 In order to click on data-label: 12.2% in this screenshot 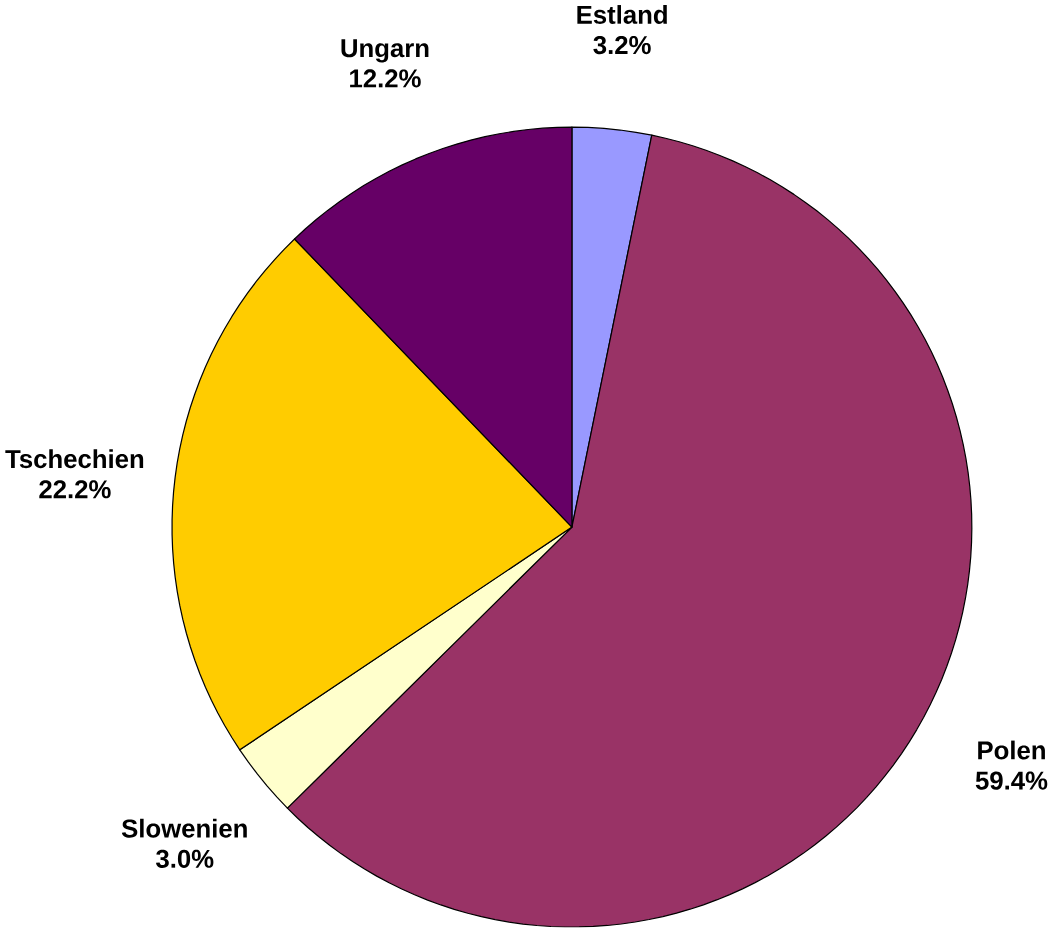, I will do `click(385, 78)`.